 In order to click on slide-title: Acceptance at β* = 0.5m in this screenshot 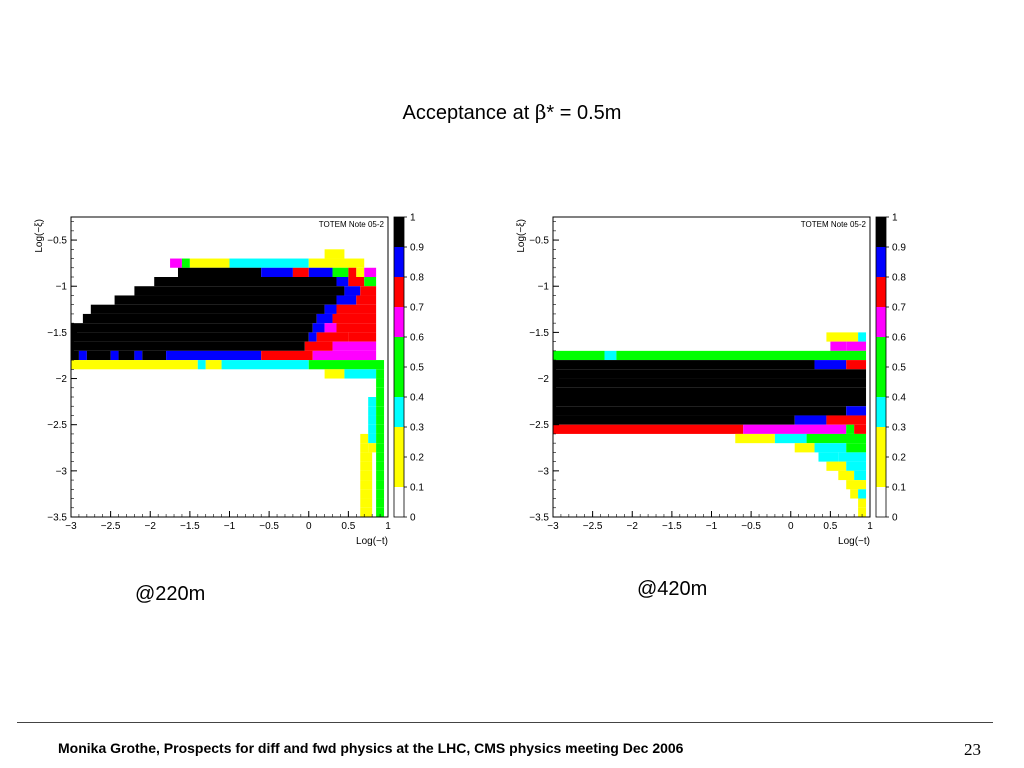, I will do `click(512, 112)`.